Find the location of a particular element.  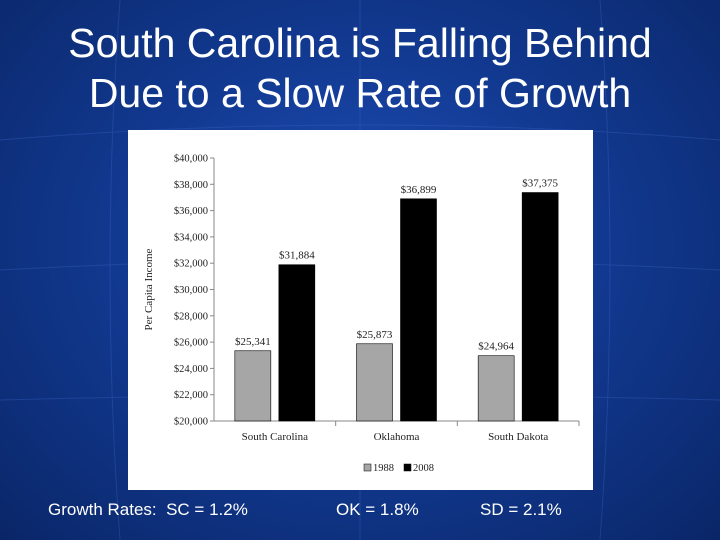

growth-rate-sd: SD = 2.1% is located at coordinates (521, 509).